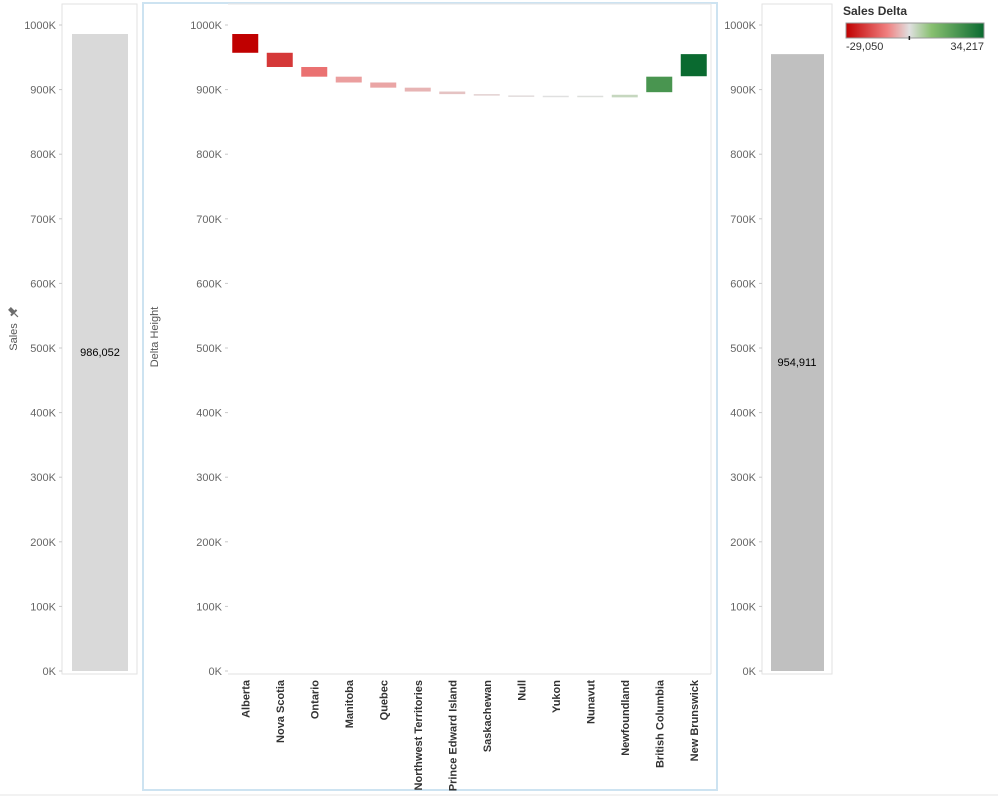 This screenshot has height=803, width=998. What do you see at coordinates (50, 672) in the screenshot?
I see `left-y-tick-label: 0K` at bounding box center [50, 672].